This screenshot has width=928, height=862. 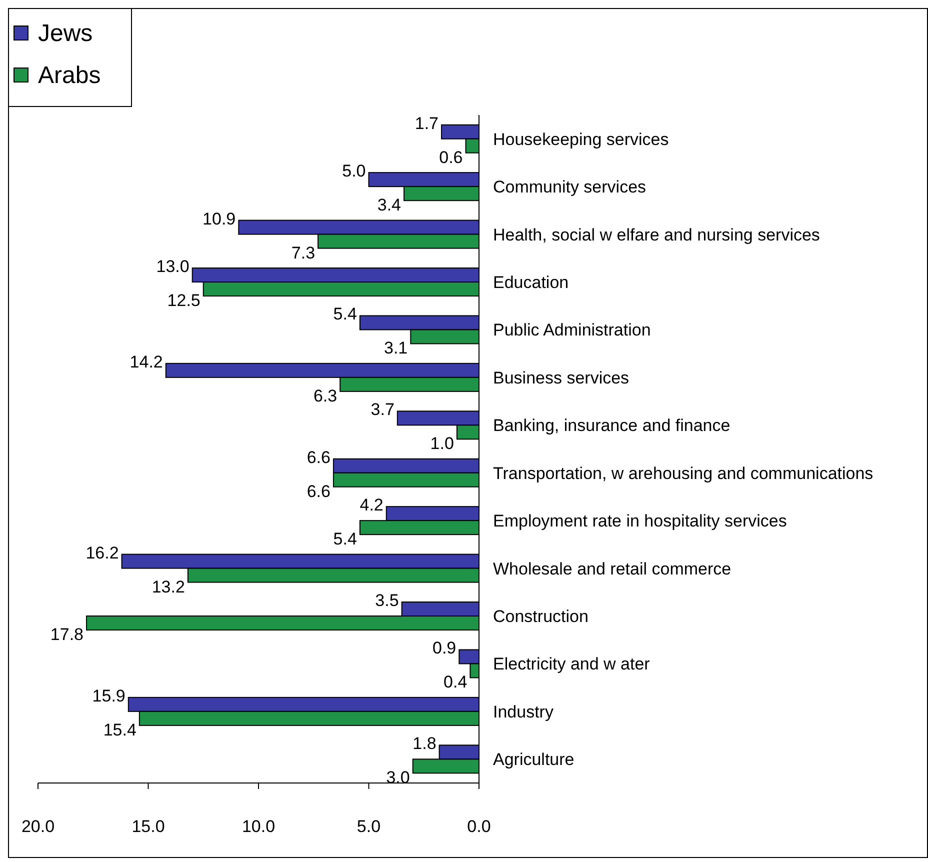 I want to click on data-label: 0.9, so click(x=444, y=648).